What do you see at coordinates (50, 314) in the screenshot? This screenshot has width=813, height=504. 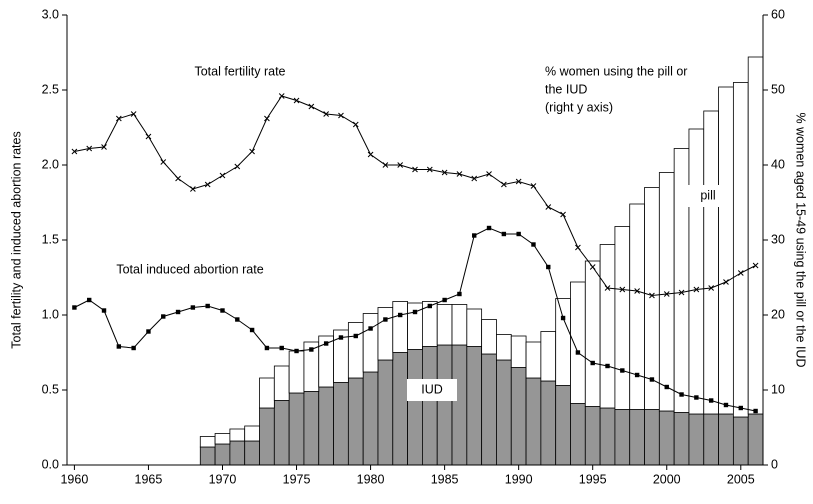 I see `y-tick-label: 1.0` at bounding box center [50, 314].